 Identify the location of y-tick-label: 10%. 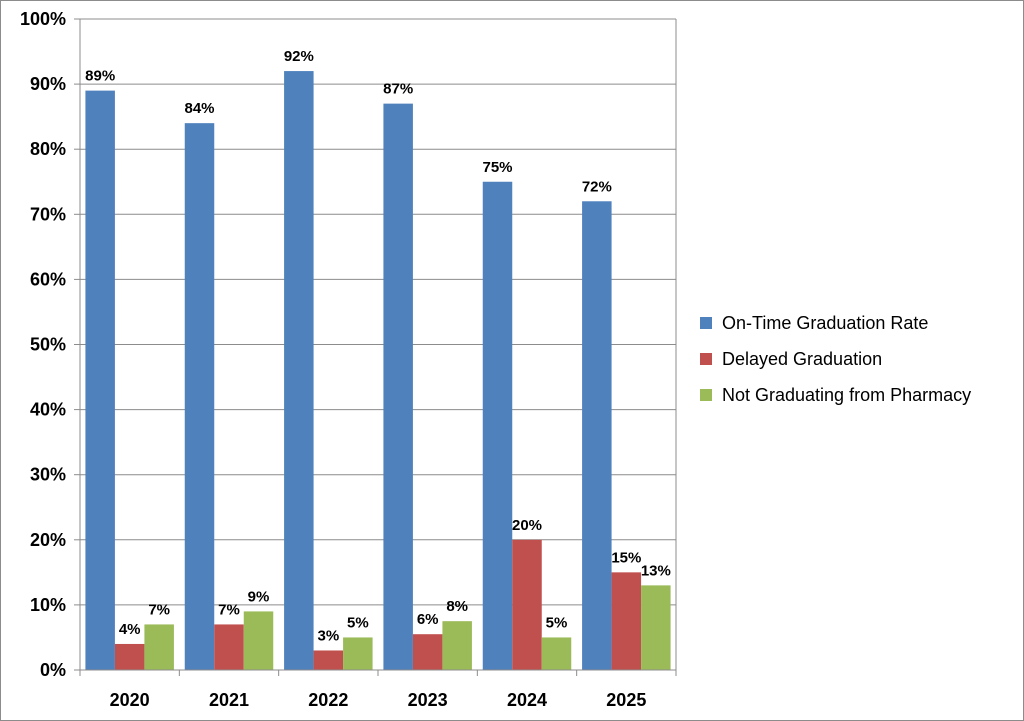
(48, 605).